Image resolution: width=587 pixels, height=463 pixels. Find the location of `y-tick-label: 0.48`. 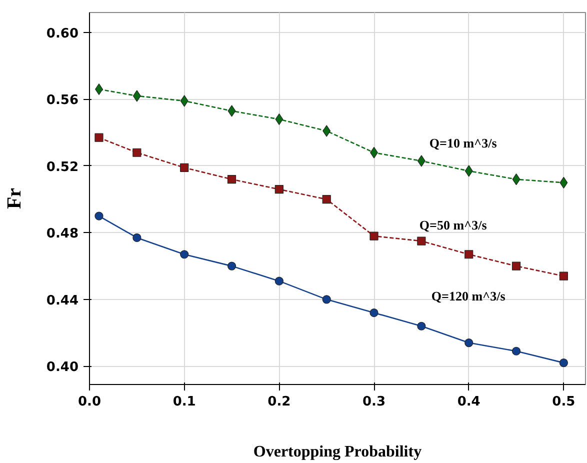

y-tick-label: 0.48 is located at coordinates (62, 234).